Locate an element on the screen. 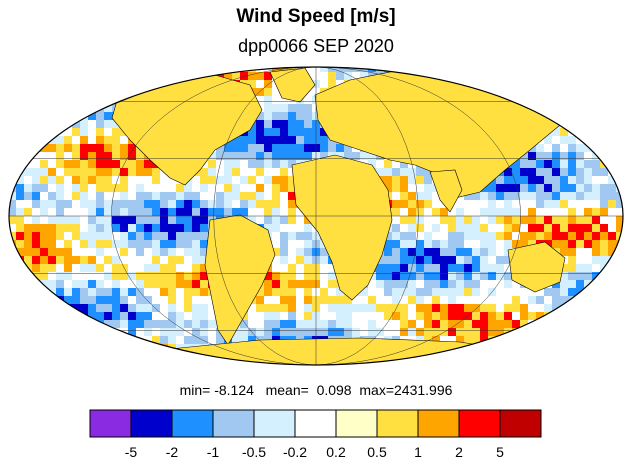 The width and height of the screenshot is (632, 466). mean-label: mean= is located at coordinates (287, 390).